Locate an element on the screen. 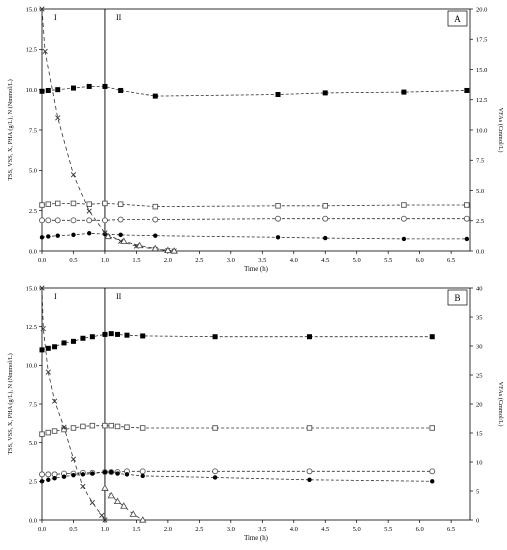 The width and height of the screenshot is (507, 550). x-tick-label: 1.0 is located at coordinates (105, 529).